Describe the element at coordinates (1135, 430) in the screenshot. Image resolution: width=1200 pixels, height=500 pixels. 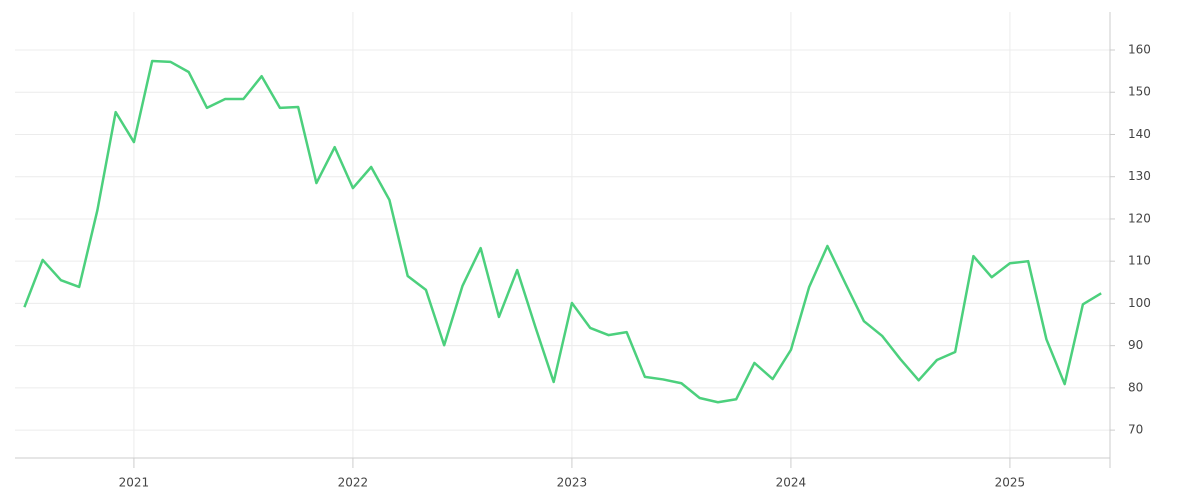
I see `y-tick-label: 70` at that location.